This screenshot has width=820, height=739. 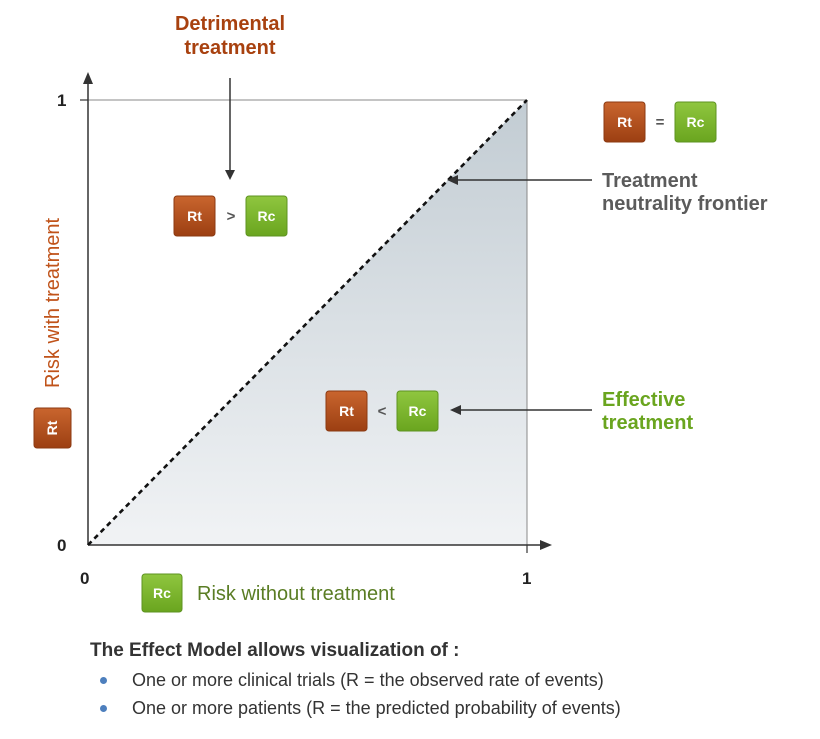 What do you see at coordinates (526, 578) in the screenshot?
I see `x-tick-label-1: 1` at bounding box center [526, 578].